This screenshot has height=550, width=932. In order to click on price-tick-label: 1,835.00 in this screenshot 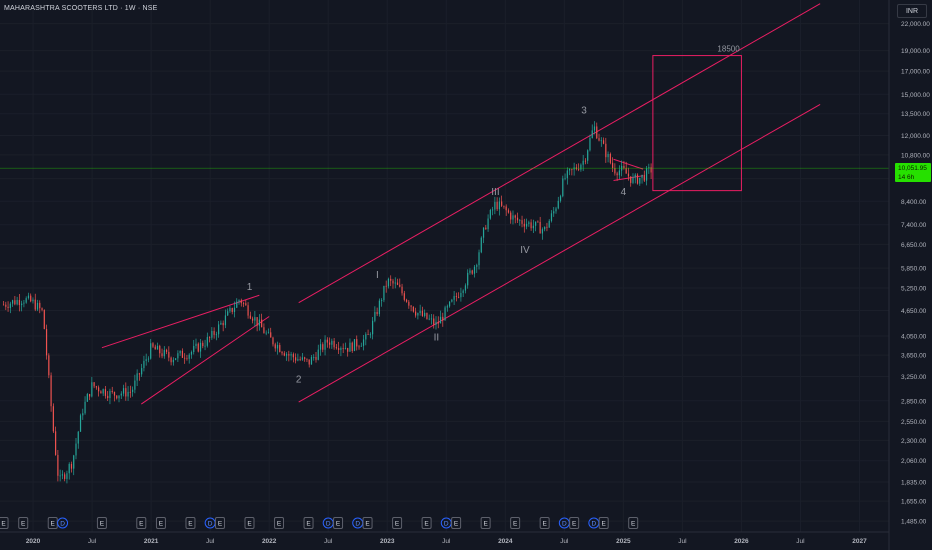, I will do `click(914, 483)`.